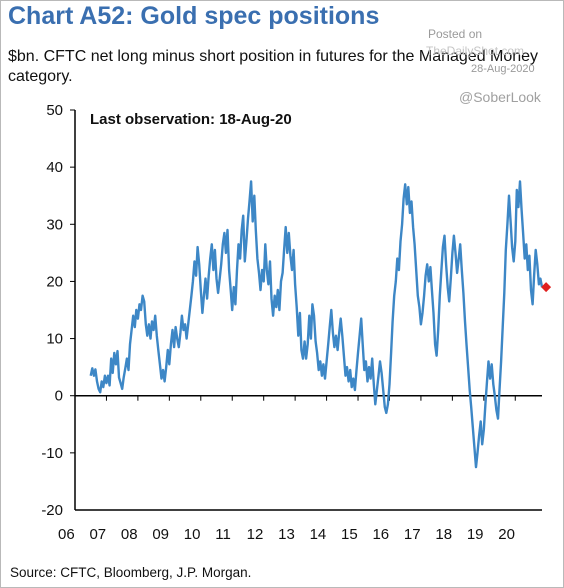  I want to click on x-tick-label: 20, so click(506, 534).